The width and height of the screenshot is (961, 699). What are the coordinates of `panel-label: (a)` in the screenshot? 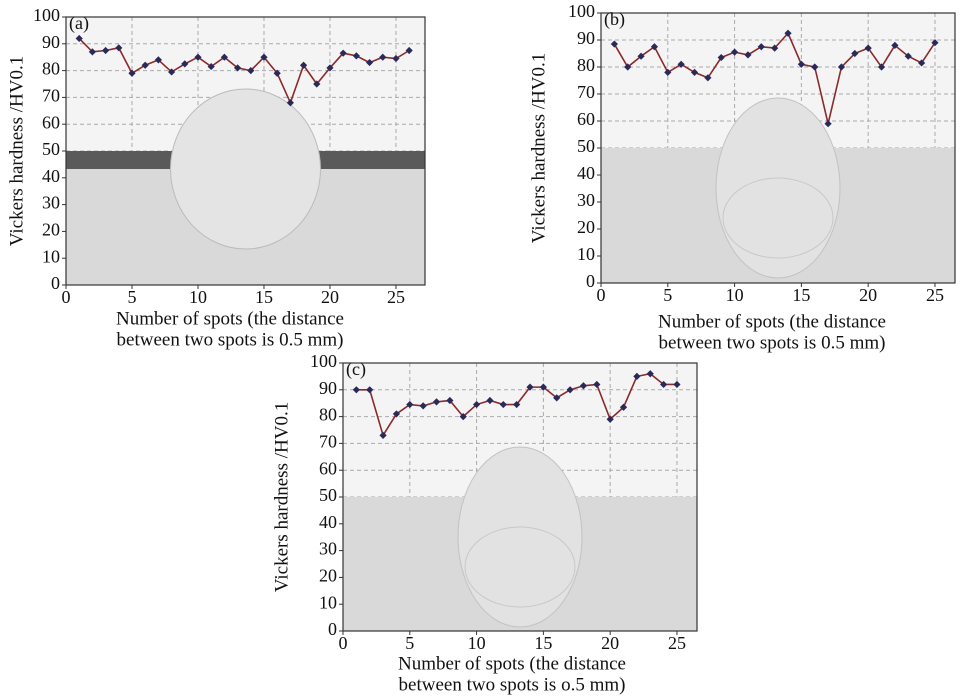 It's located at (79, 23).